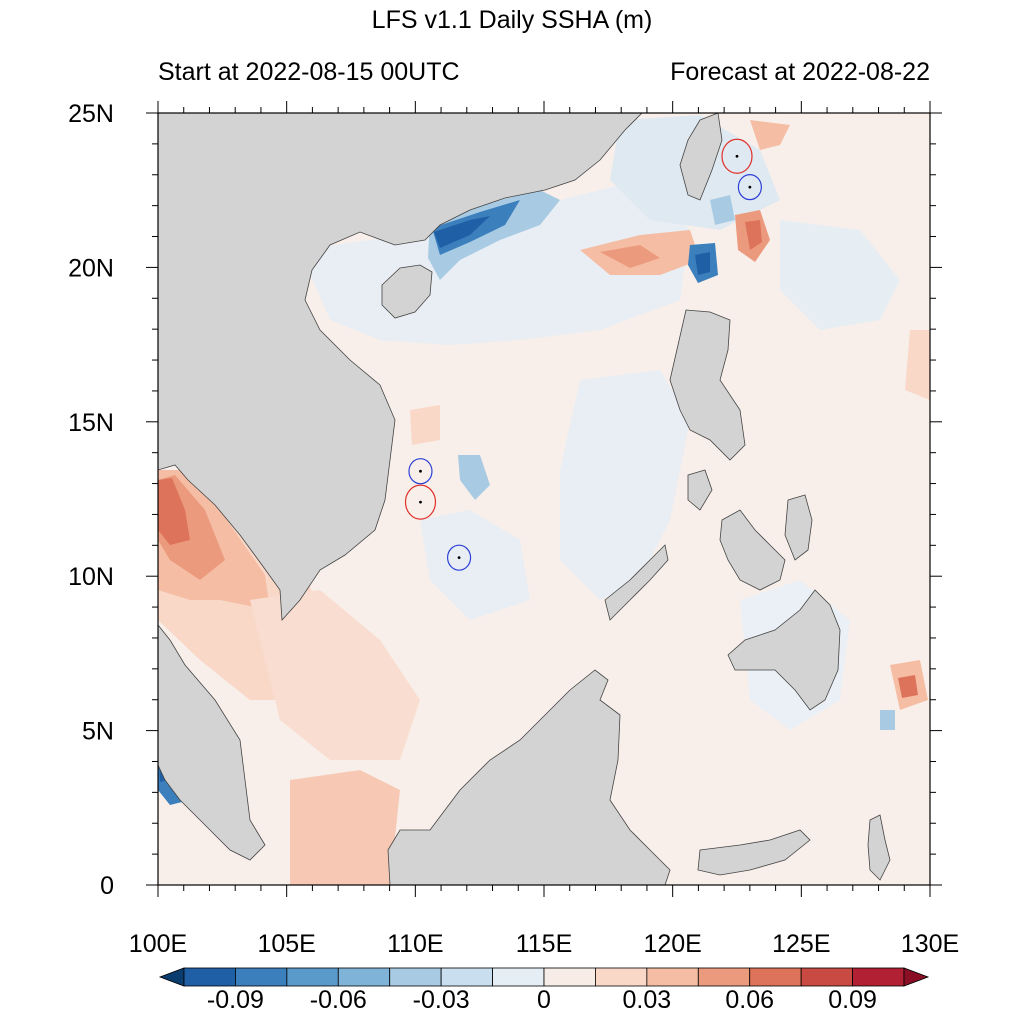 The image size is (1024, 1024). I want to click on lat-tick-label: 15N, so click(91, 423).